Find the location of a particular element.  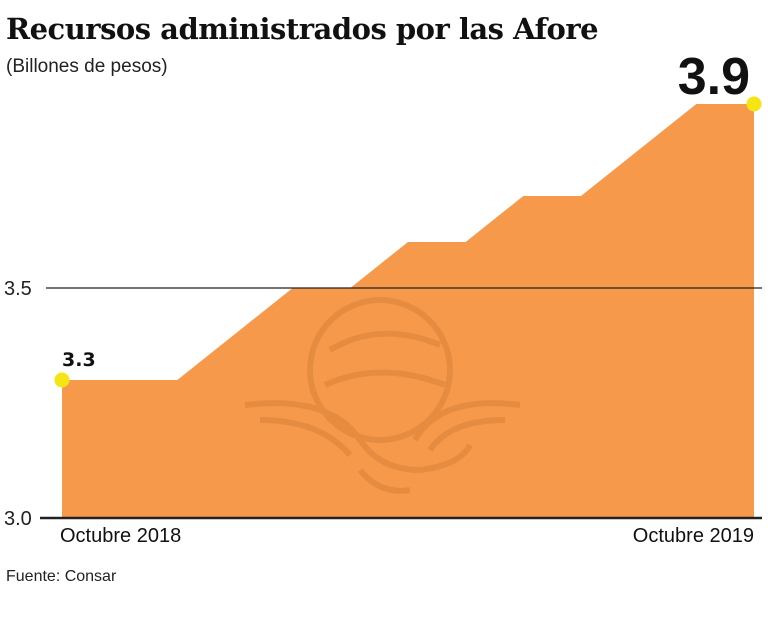

y-tick-label: 3.5 is located at coordinates (18, 289).